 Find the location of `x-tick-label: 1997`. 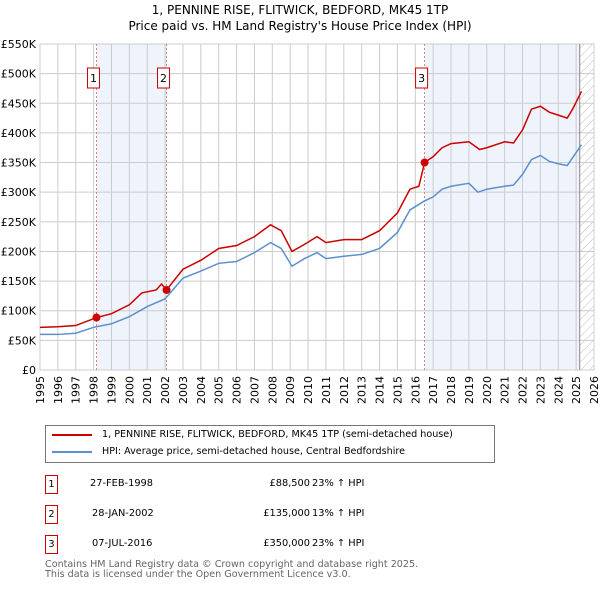

x-tick-label: 1997 is located at coordinates (76, 390).